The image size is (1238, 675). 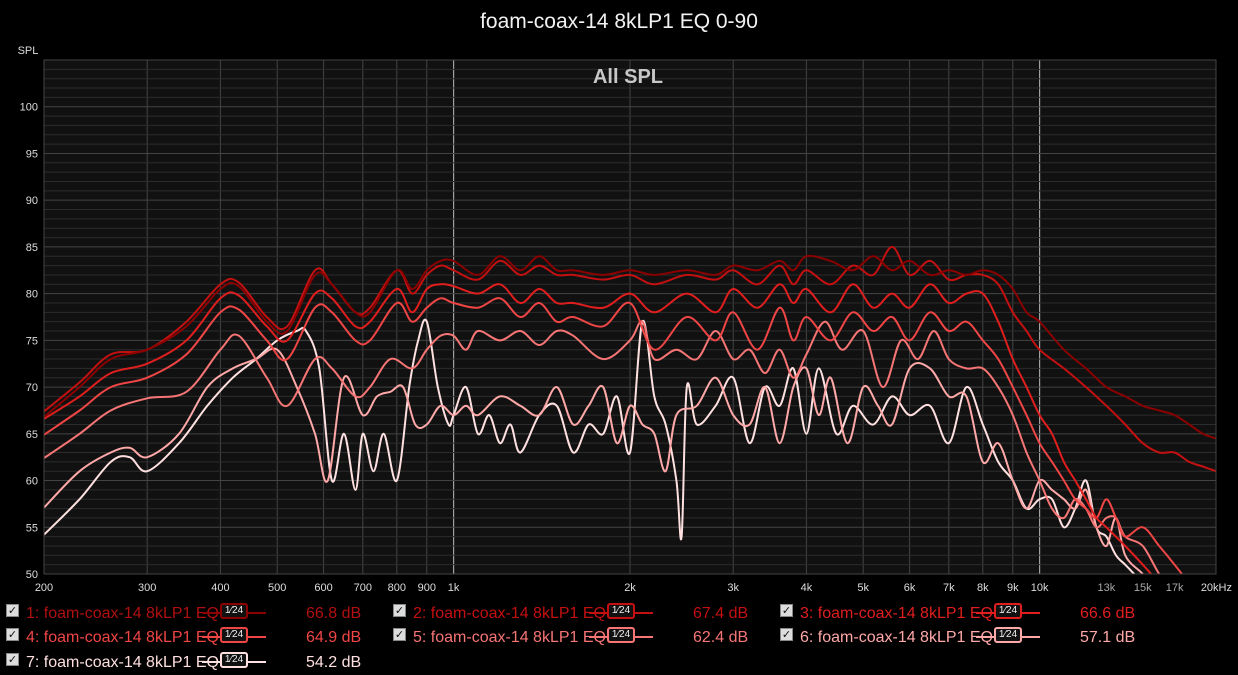 What do you see at coordinates (628, 77) in the screenshot?
I see `chart-subtitle: All SPL` at bounding box center [628, 77].